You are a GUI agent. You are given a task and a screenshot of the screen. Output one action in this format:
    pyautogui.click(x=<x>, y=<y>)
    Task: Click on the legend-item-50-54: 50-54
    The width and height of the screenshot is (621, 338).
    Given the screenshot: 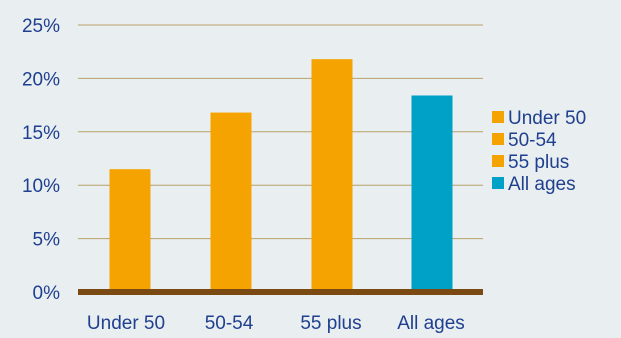 What is the action you would take?
    pyautogui.click(x=524, y=140)
    